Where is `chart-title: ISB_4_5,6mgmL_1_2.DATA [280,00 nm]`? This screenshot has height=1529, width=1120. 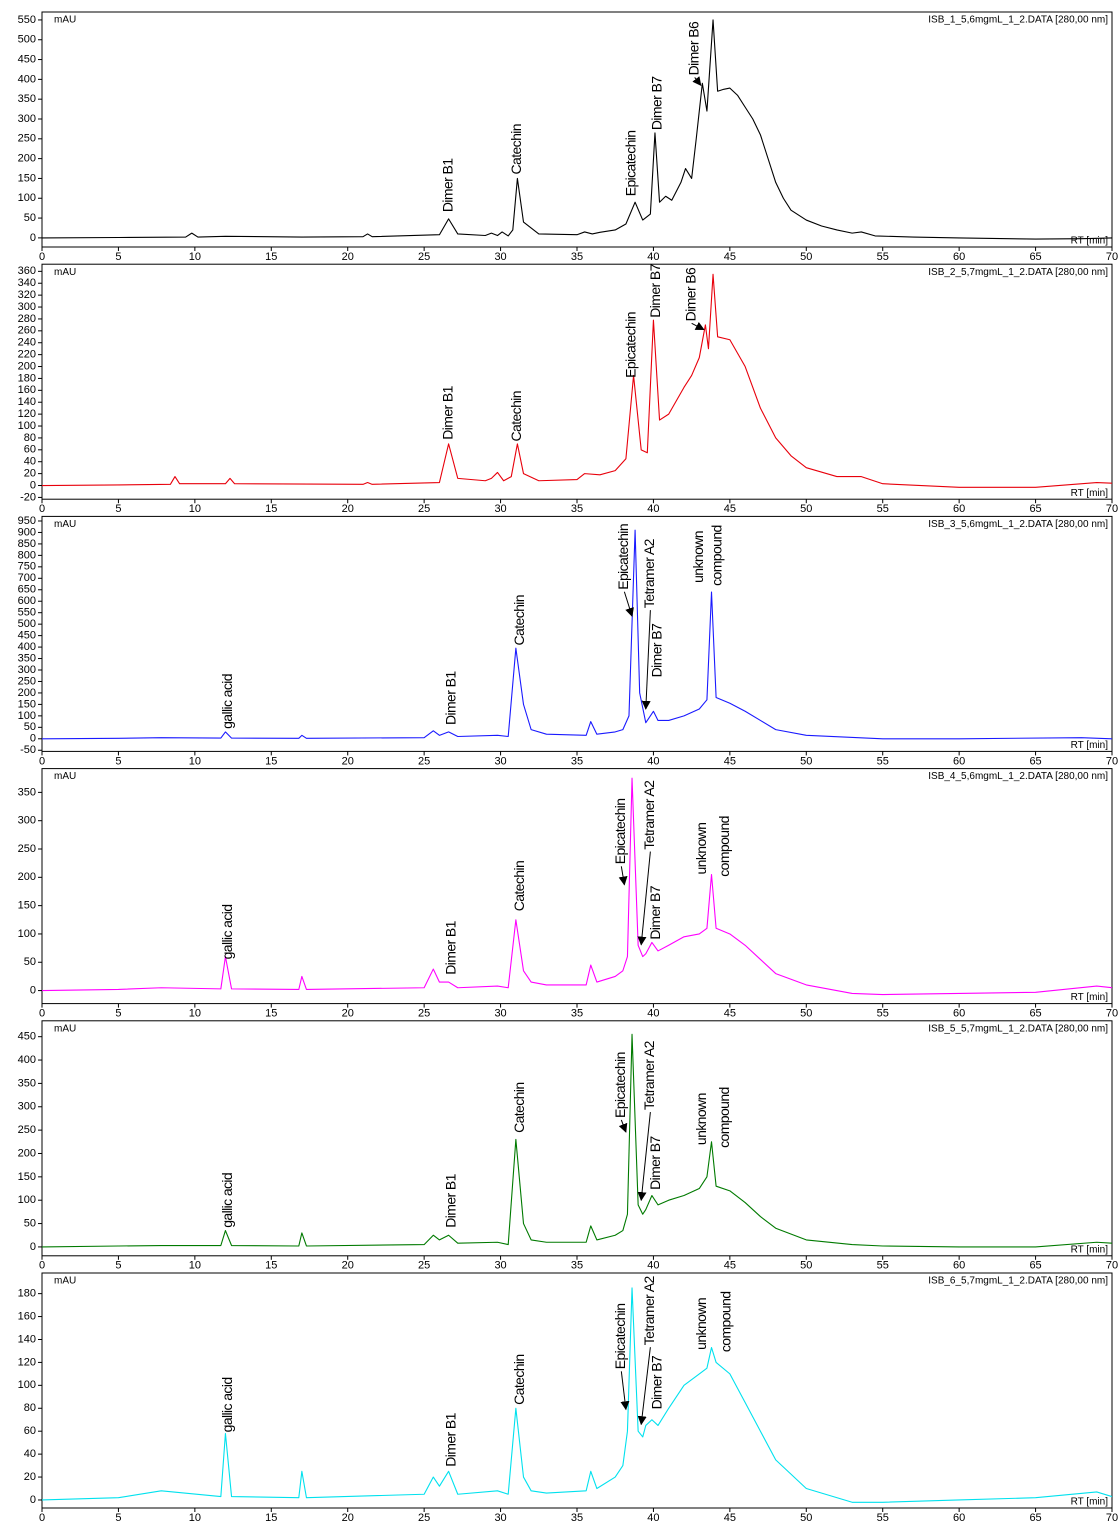 chart-title: ISB_4_5,6mgmL_1_2.DATA [280,00 nm] is located at coordinates (1018, 776).